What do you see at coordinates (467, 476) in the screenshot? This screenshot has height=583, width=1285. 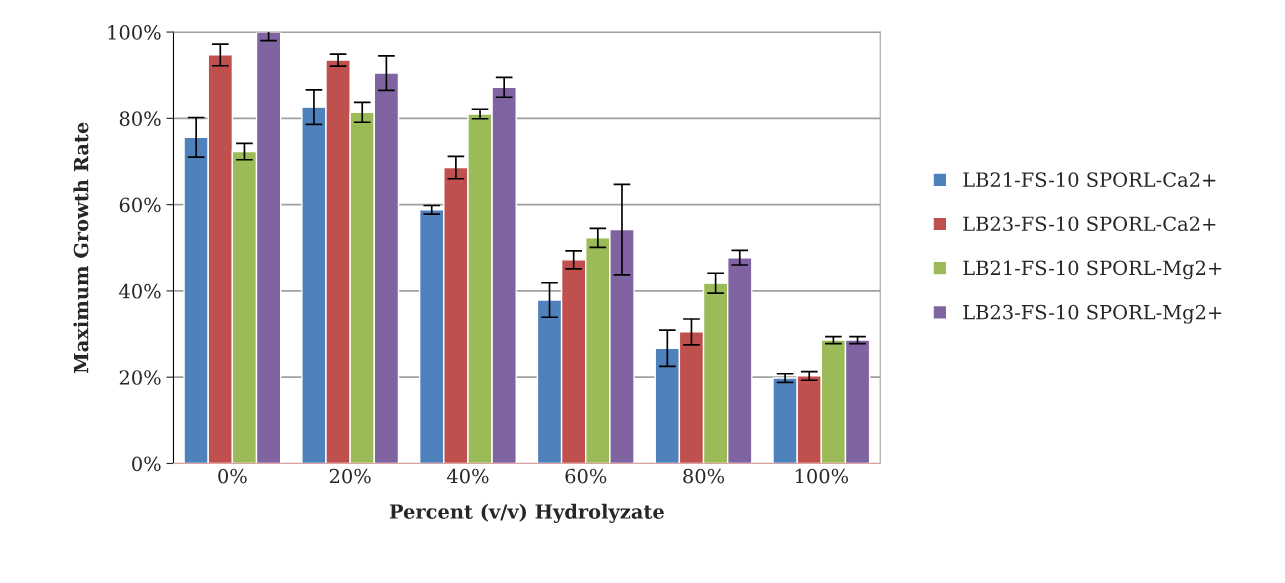 I see `x-tick-label: 40%` at bounding box center [467, 476].